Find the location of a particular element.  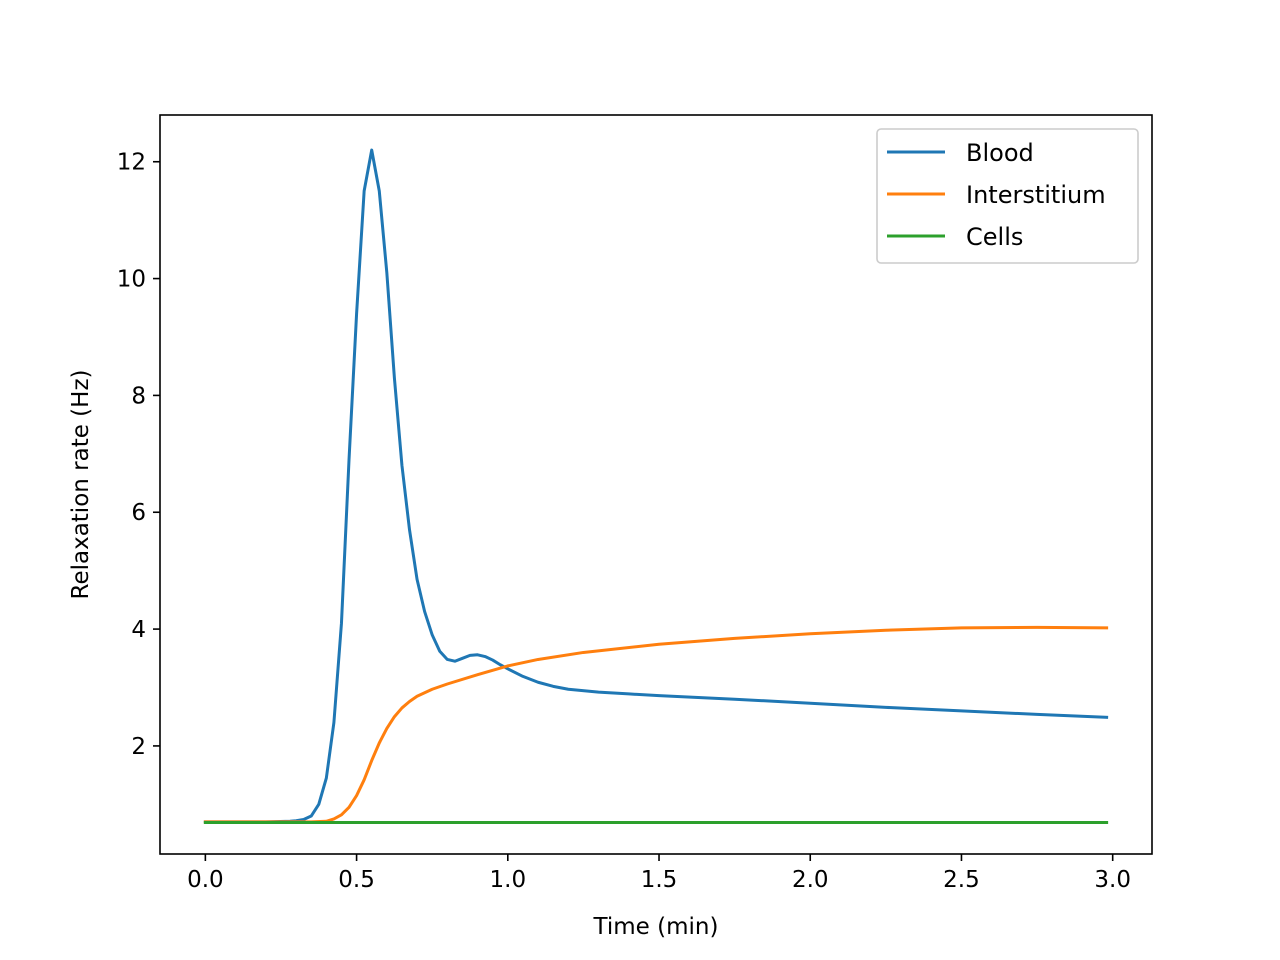

y-tick-label: 4 is located at coordinates (138, 630).